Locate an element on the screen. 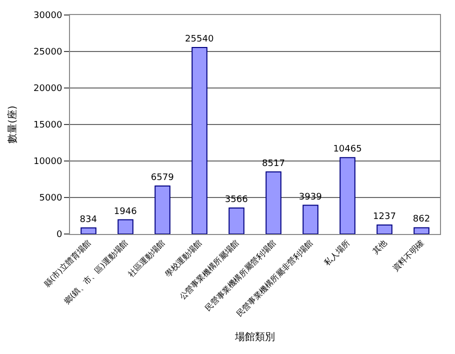 The height and width of the screenshot is (354, 455). data-label: 3566 is located at coordinates (236, 199).